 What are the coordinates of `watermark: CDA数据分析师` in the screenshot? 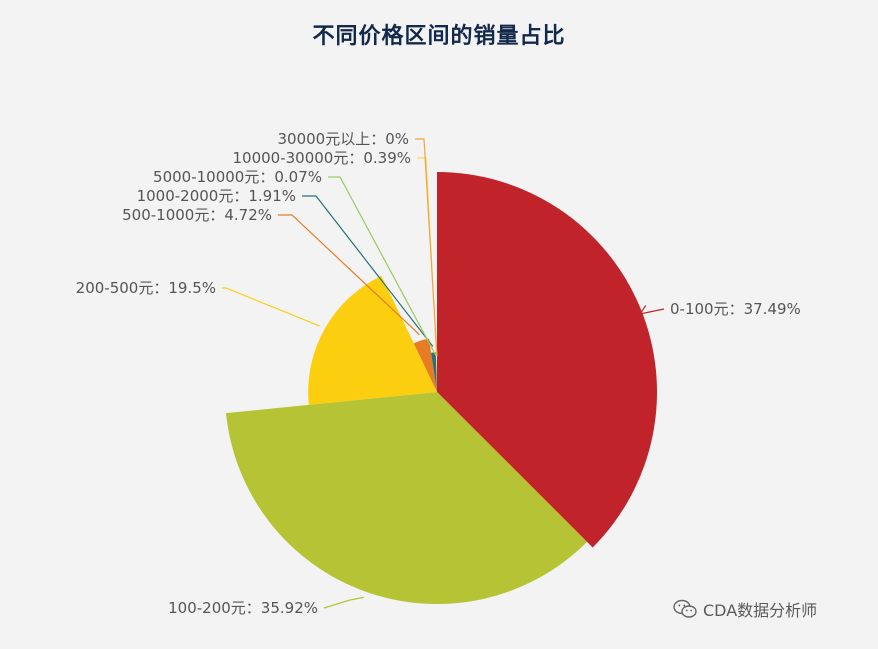 It's located at (745, 609).